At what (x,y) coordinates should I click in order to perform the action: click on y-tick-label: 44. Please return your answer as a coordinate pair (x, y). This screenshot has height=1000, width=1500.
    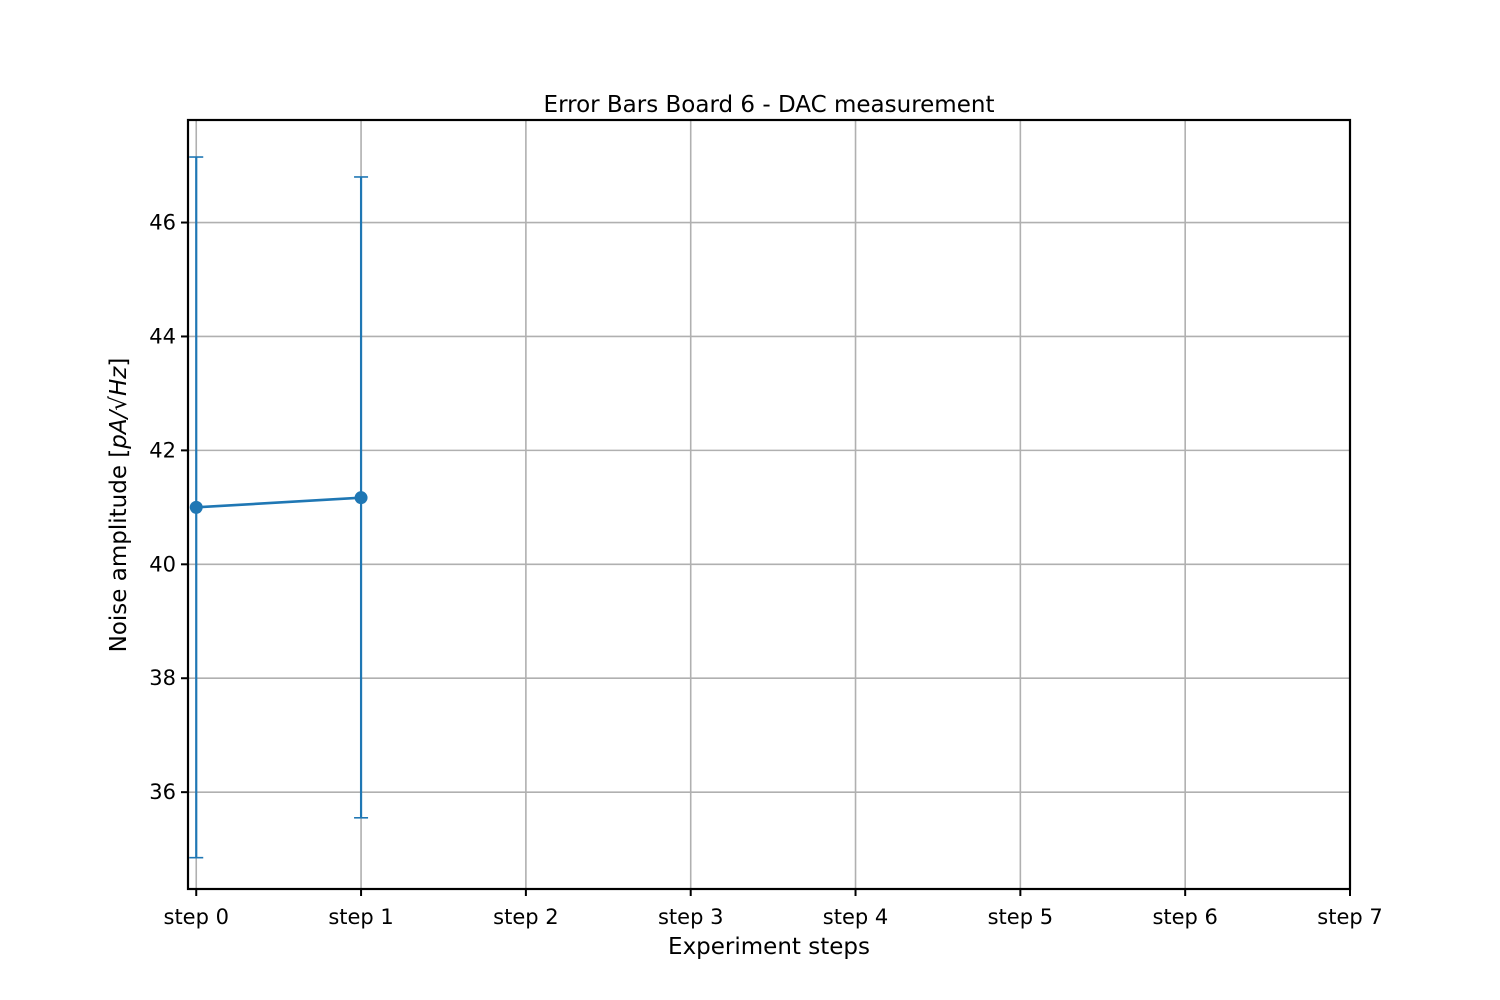
    Looking at the image, I should click on (162, 336).